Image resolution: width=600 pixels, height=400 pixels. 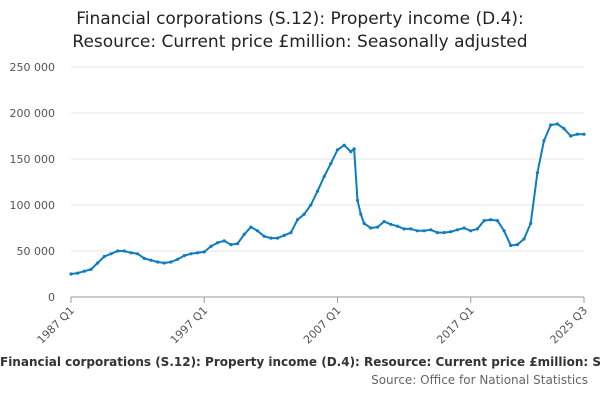 I want to click on y-tick-label: 250 000, so click(x=33, y=67).